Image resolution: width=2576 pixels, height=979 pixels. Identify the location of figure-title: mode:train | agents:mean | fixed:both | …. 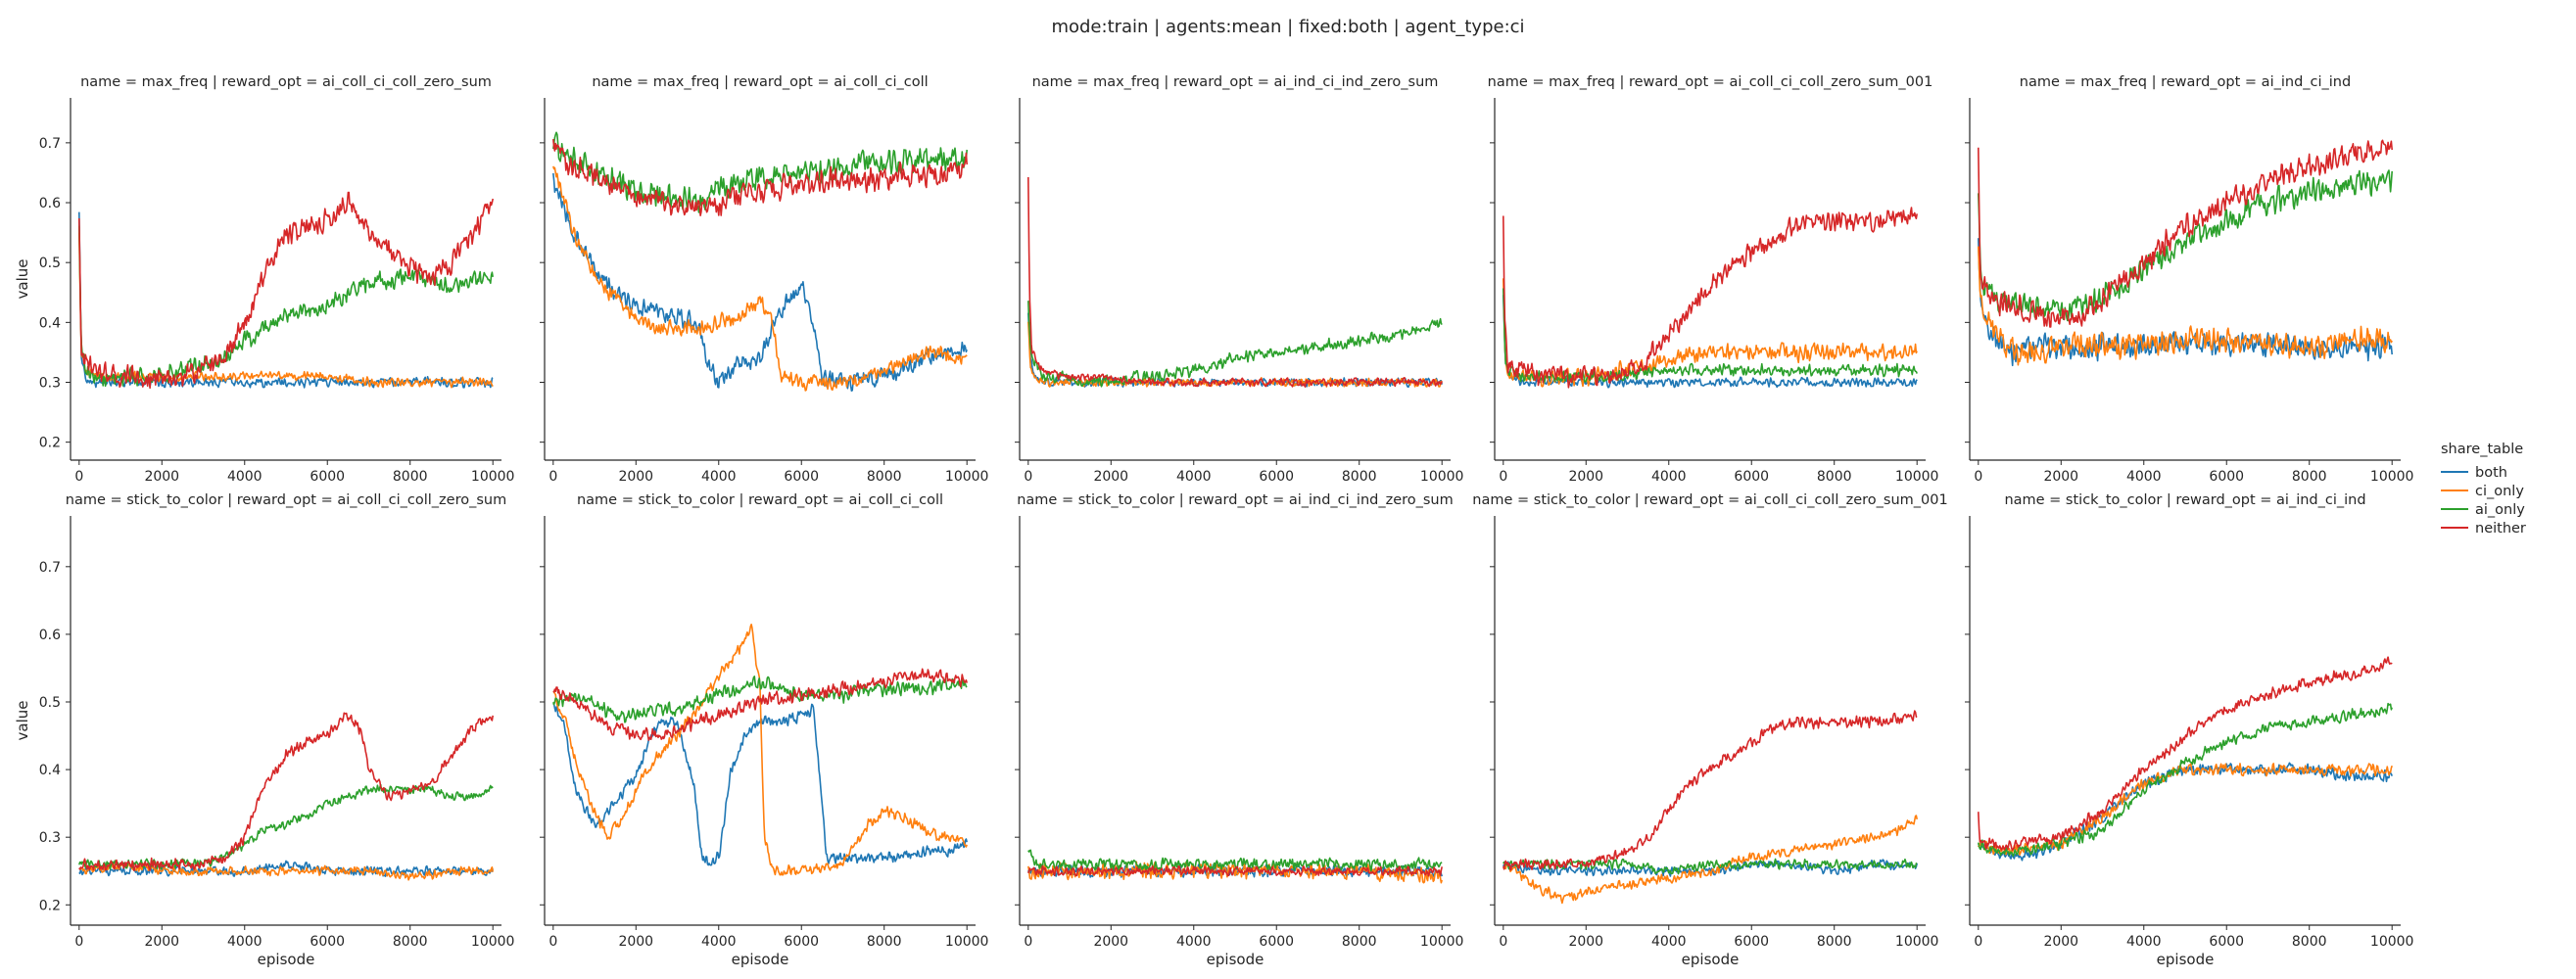
(1287, 27).